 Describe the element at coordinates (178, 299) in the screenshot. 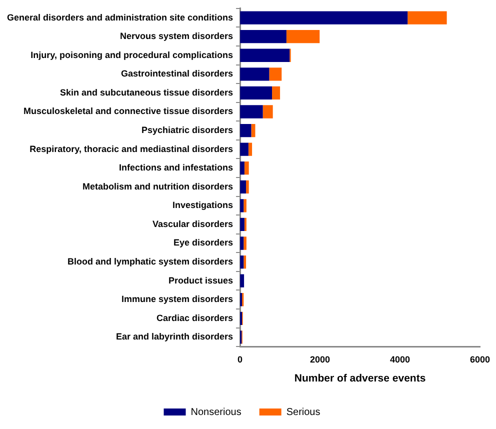

I see `y-tick-label: Immune system disorders` at that location.